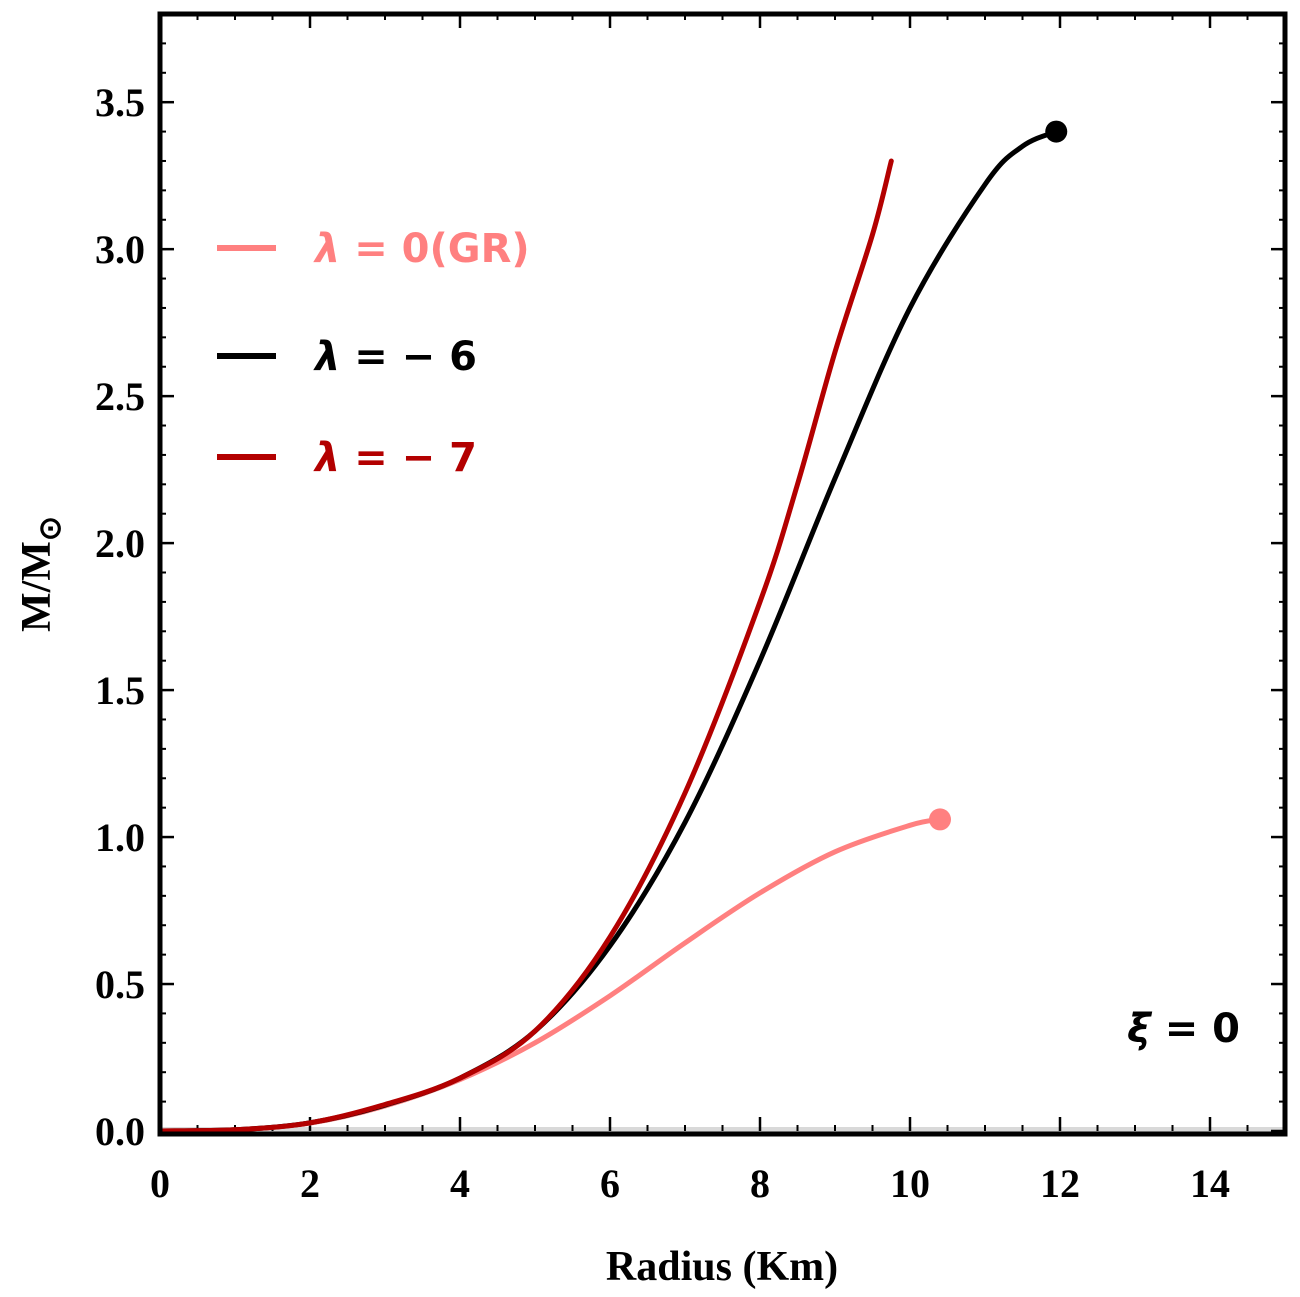  What do you see at coordinates (120, 249) in the screenshot?
I see `y-tick-label: 3.0` at bounding box center [120, 249].